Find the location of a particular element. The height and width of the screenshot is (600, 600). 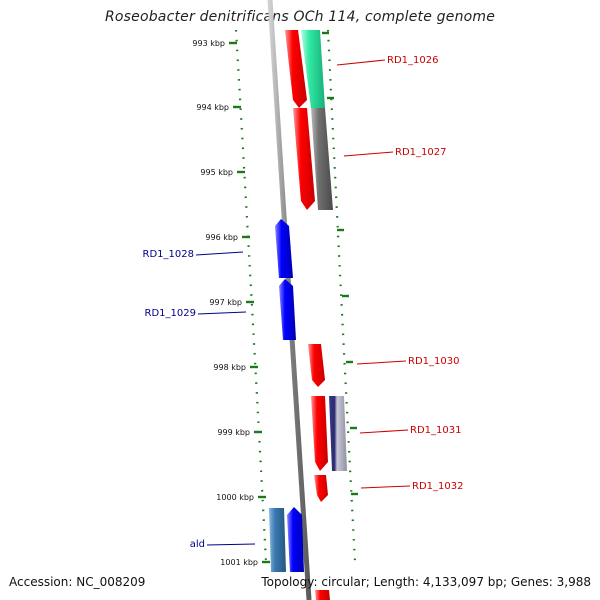

gene-label-rd1-1028: RD1_1028 is located at coordinates (168, 254).